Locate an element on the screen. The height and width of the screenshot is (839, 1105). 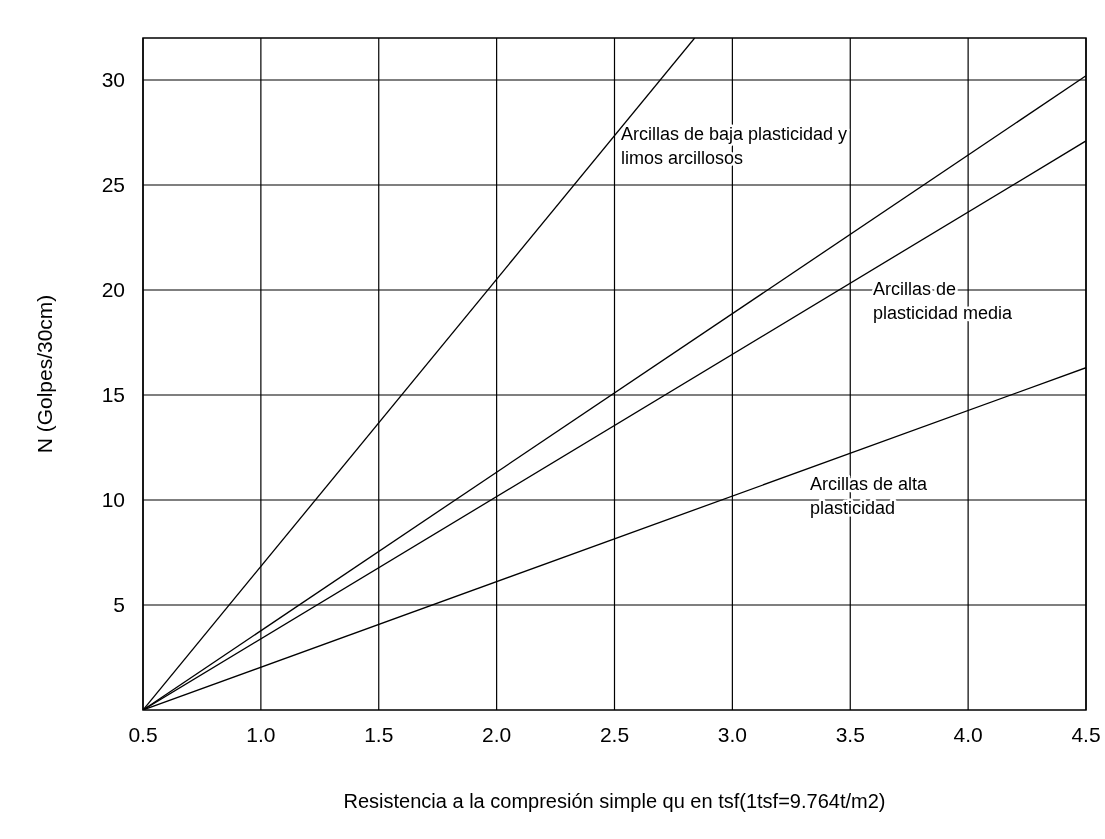
y-tick-label: 15 is located at coordinates (113, 394).